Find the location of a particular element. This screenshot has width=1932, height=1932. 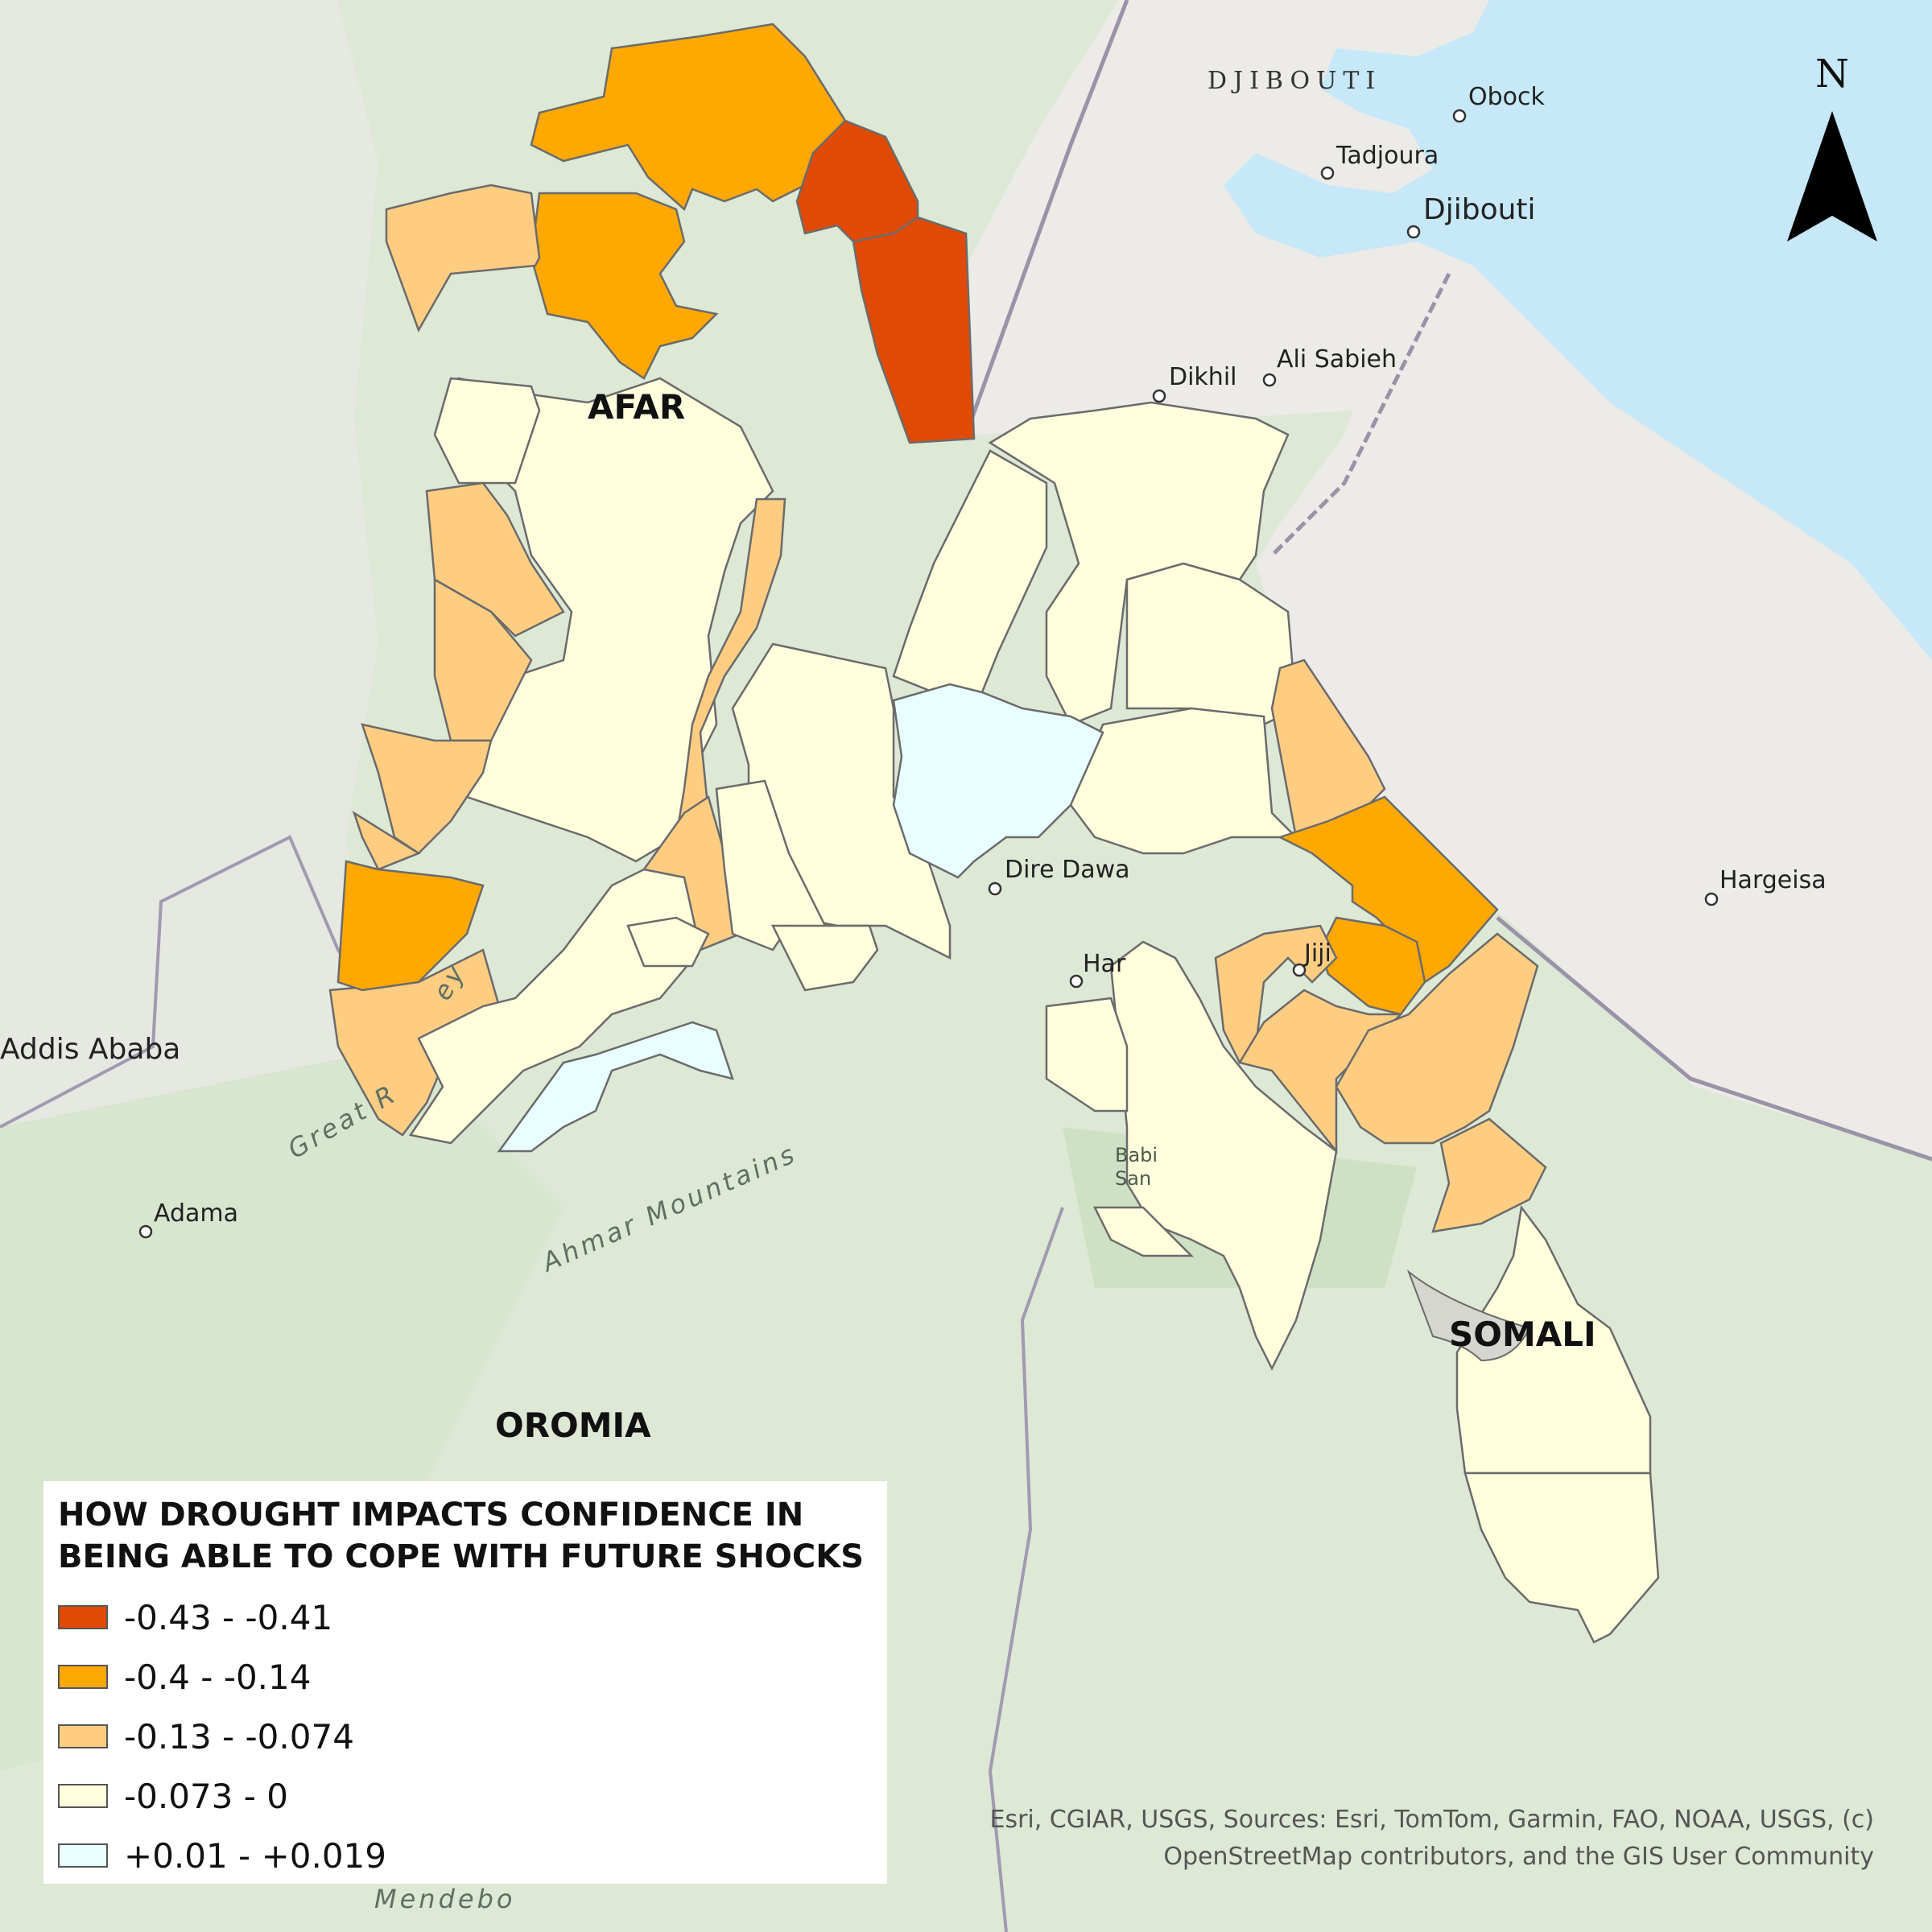

highland-terrain is located at coordinates (189, 563).